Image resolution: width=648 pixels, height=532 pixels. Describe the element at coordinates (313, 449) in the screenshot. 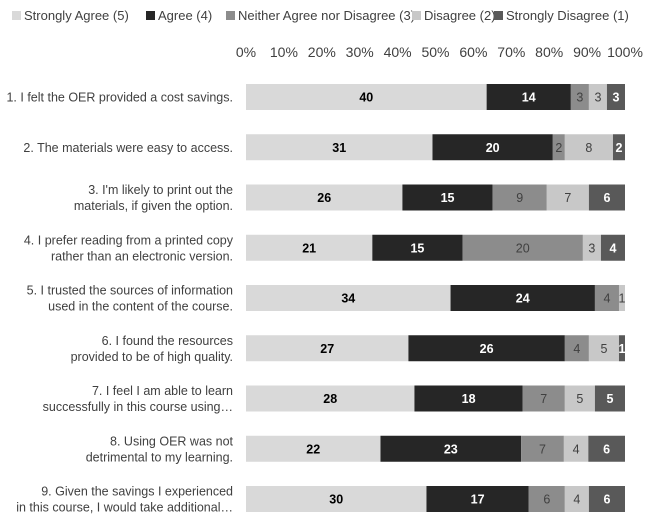

I see `data-label: 22` at that location.